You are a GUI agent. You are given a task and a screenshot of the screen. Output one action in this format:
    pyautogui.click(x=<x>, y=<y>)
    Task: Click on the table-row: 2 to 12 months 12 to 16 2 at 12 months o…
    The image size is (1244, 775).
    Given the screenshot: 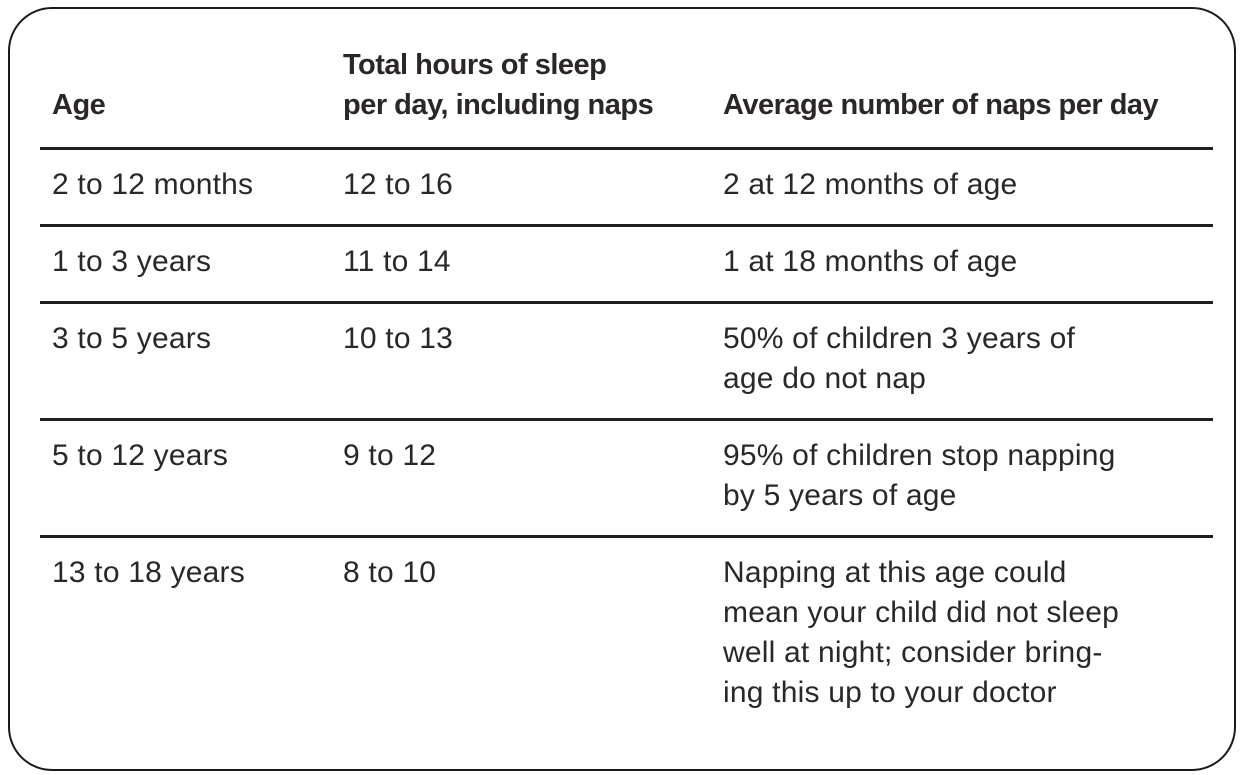 What is the action you would take?
    pyautogui.click(x=626, y=188)
    